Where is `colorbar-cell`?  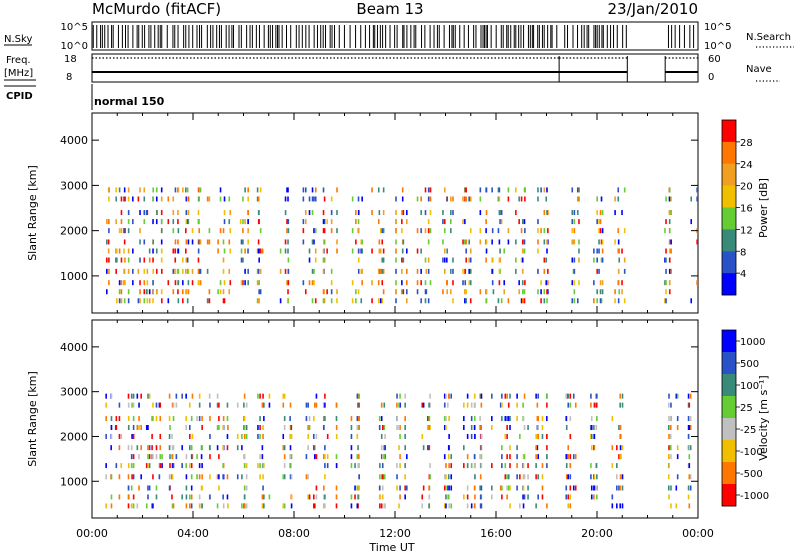
colorbar-cell is located at coordinates (729, 341).